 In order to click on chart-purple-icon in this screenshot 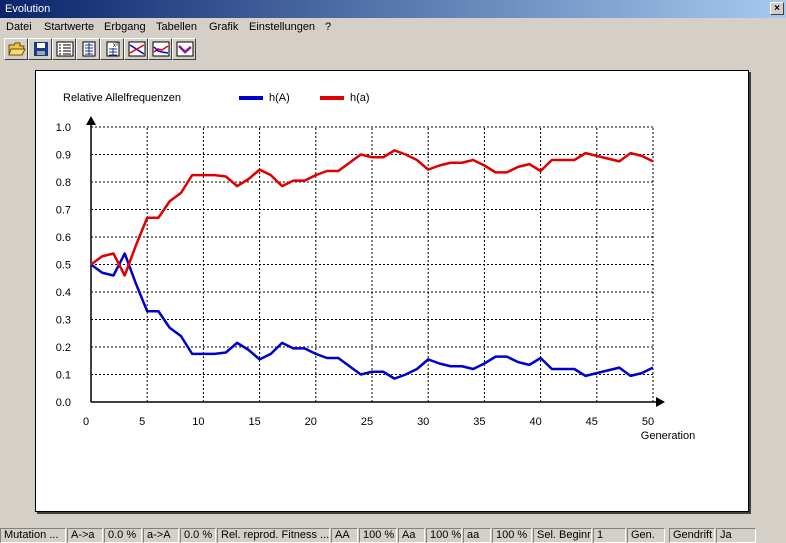, I will do `click(185, 49)`.